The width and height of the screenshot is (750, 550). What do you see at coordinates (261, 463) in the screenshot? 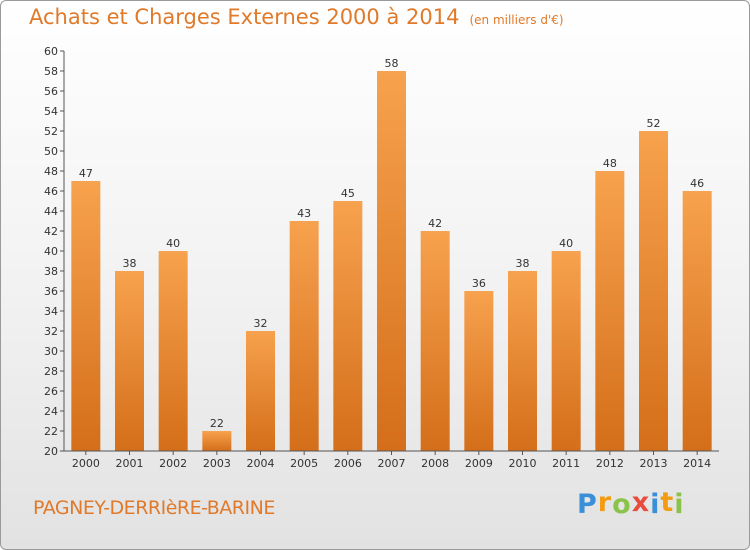
I see `x-tick-label: 2004` at bounding box center [261, 463].